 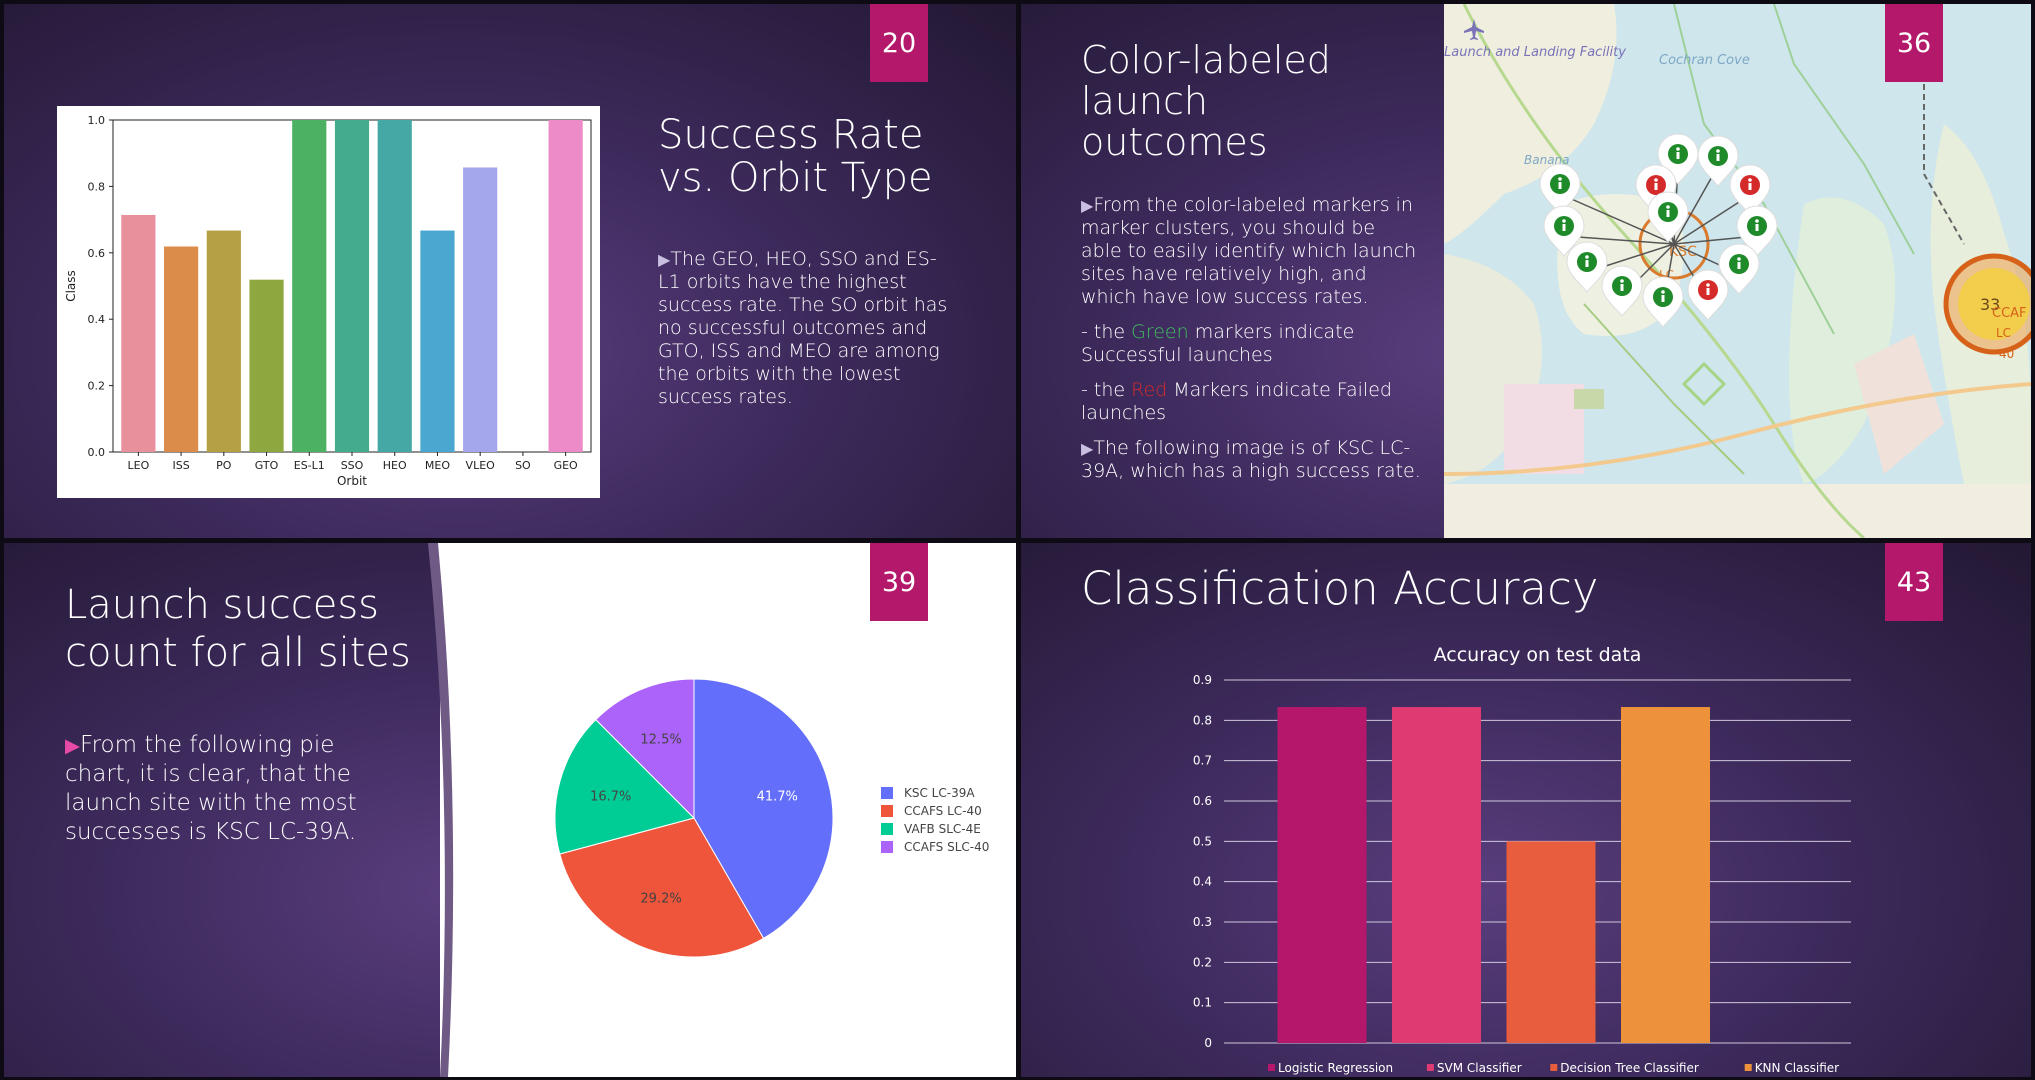 I want to click on legend-label: SVM Classifier, so click(x=1479, y=1068).